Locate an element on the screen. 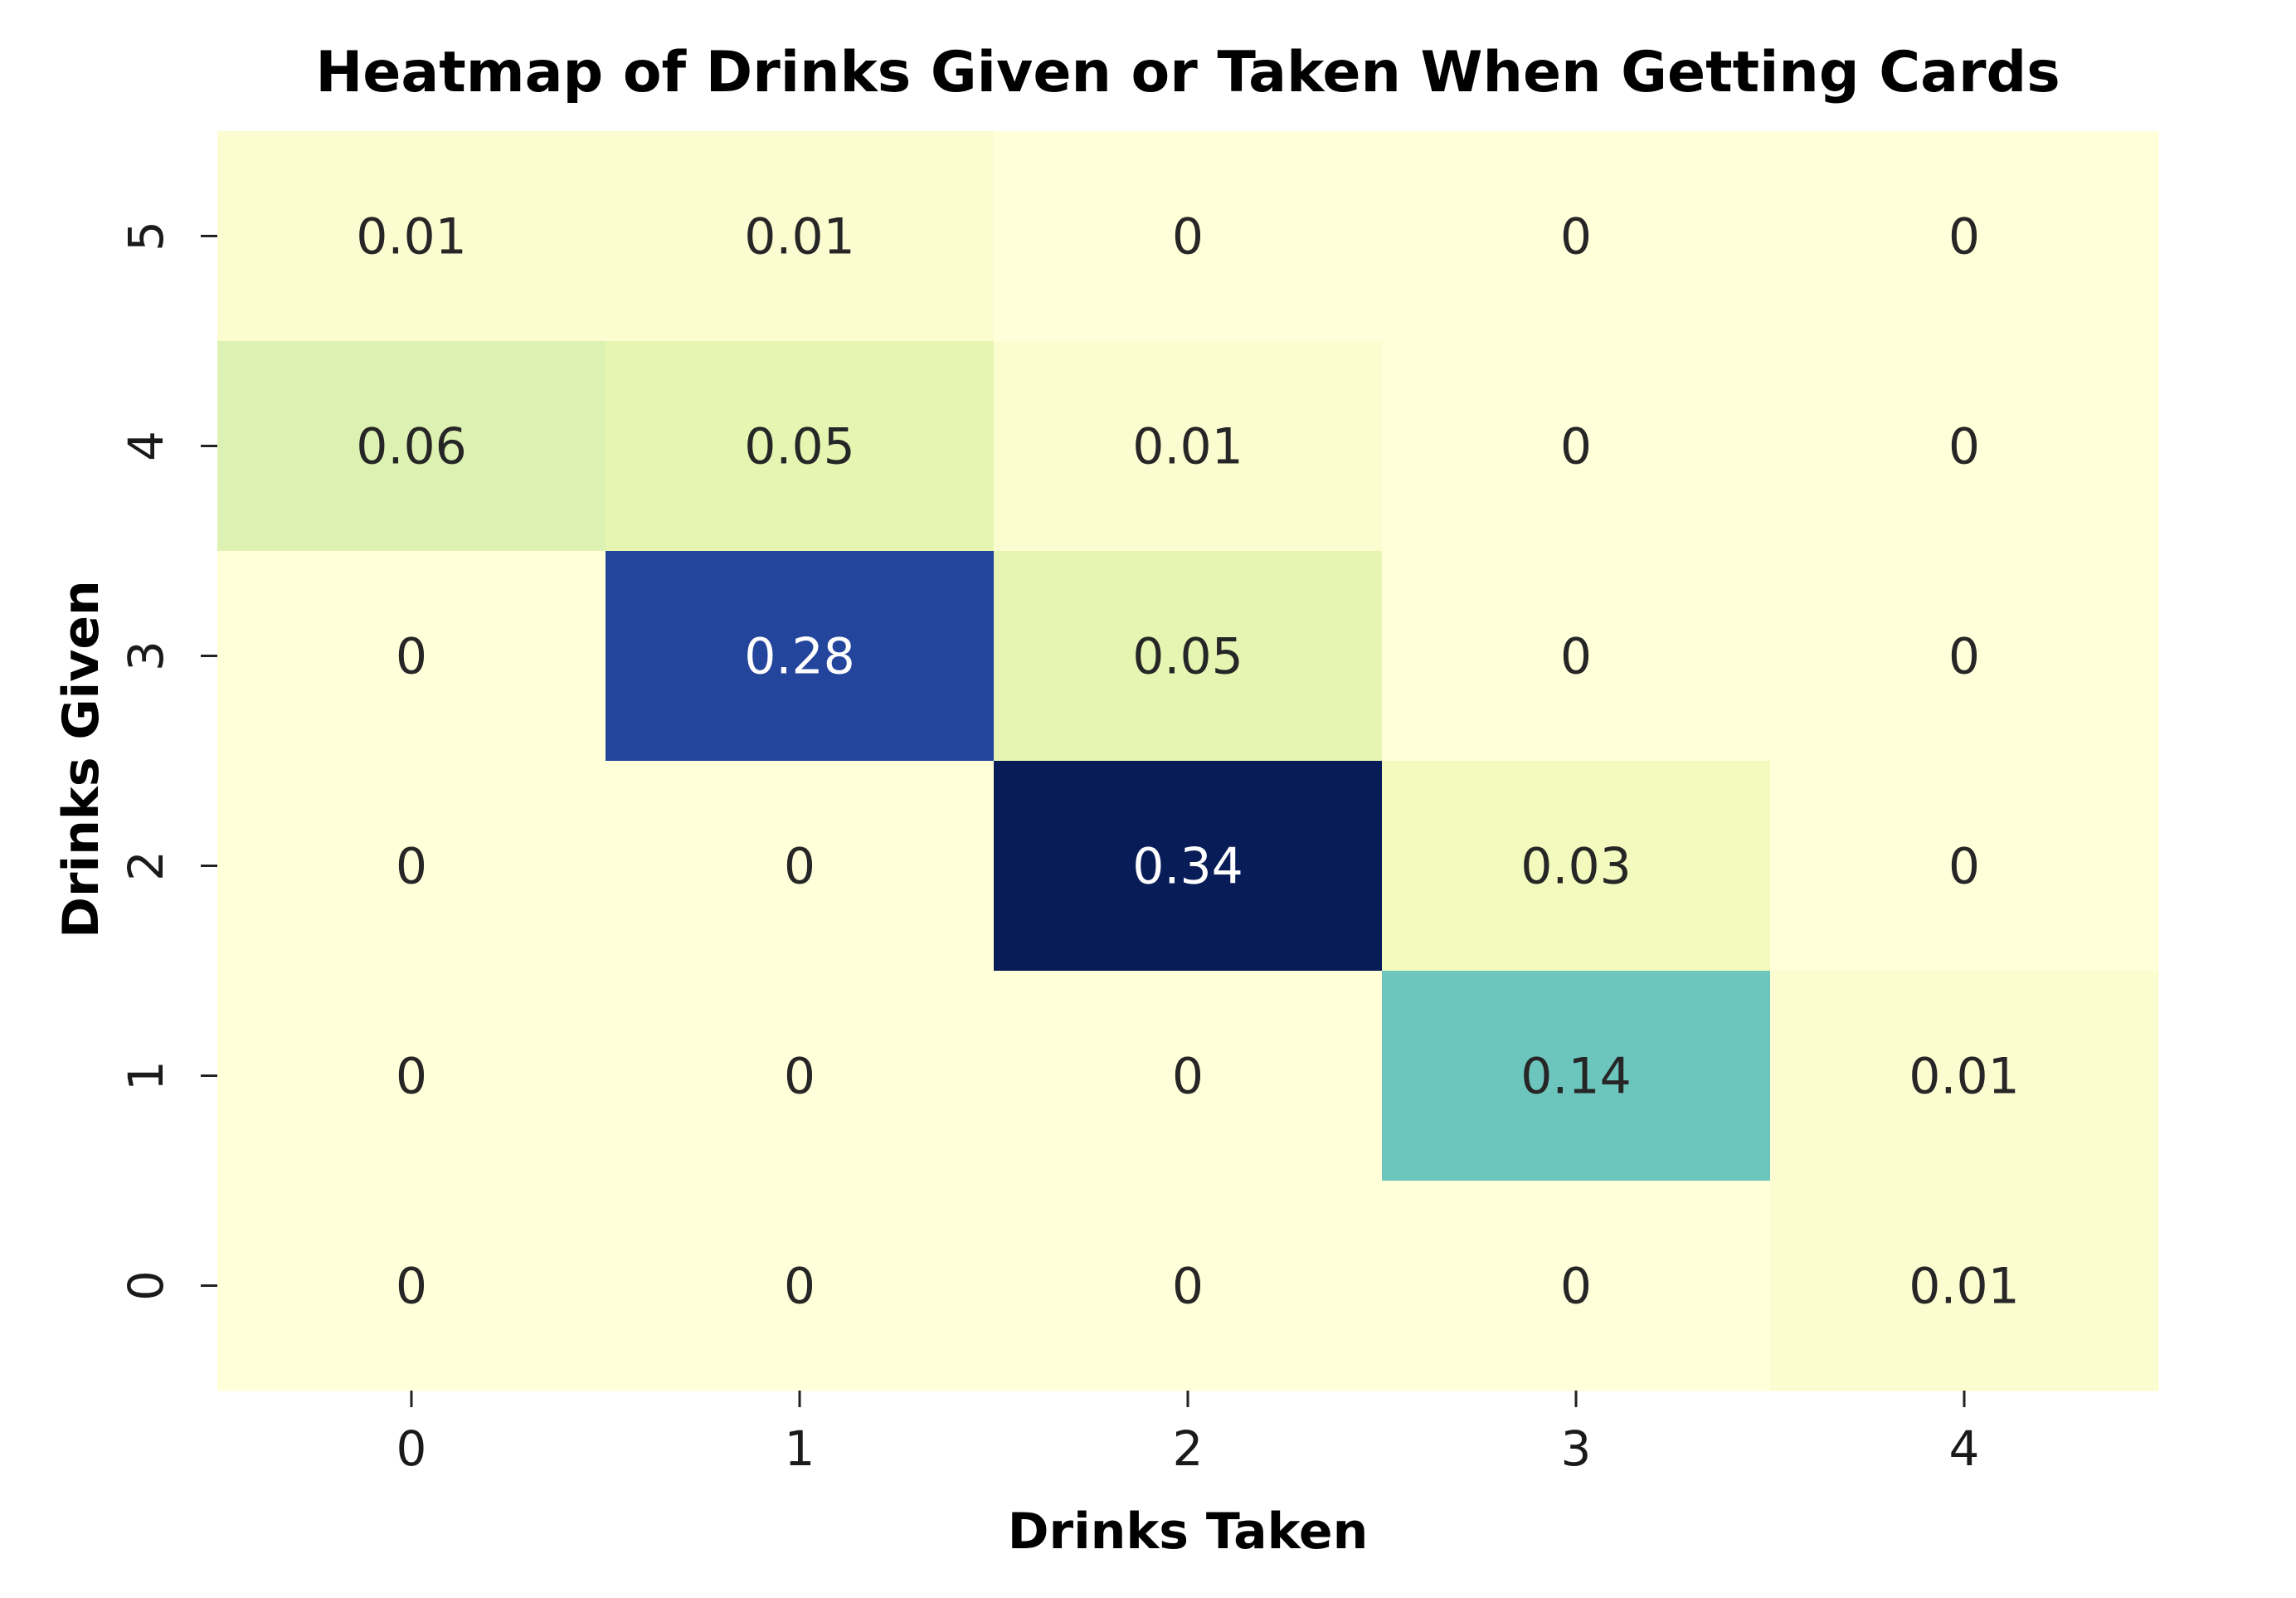 The width and height of the screenshot is (2296, 1598). heatmap-cell-label-r3-c2: 0.34 is located at coordinates (1187, 867).